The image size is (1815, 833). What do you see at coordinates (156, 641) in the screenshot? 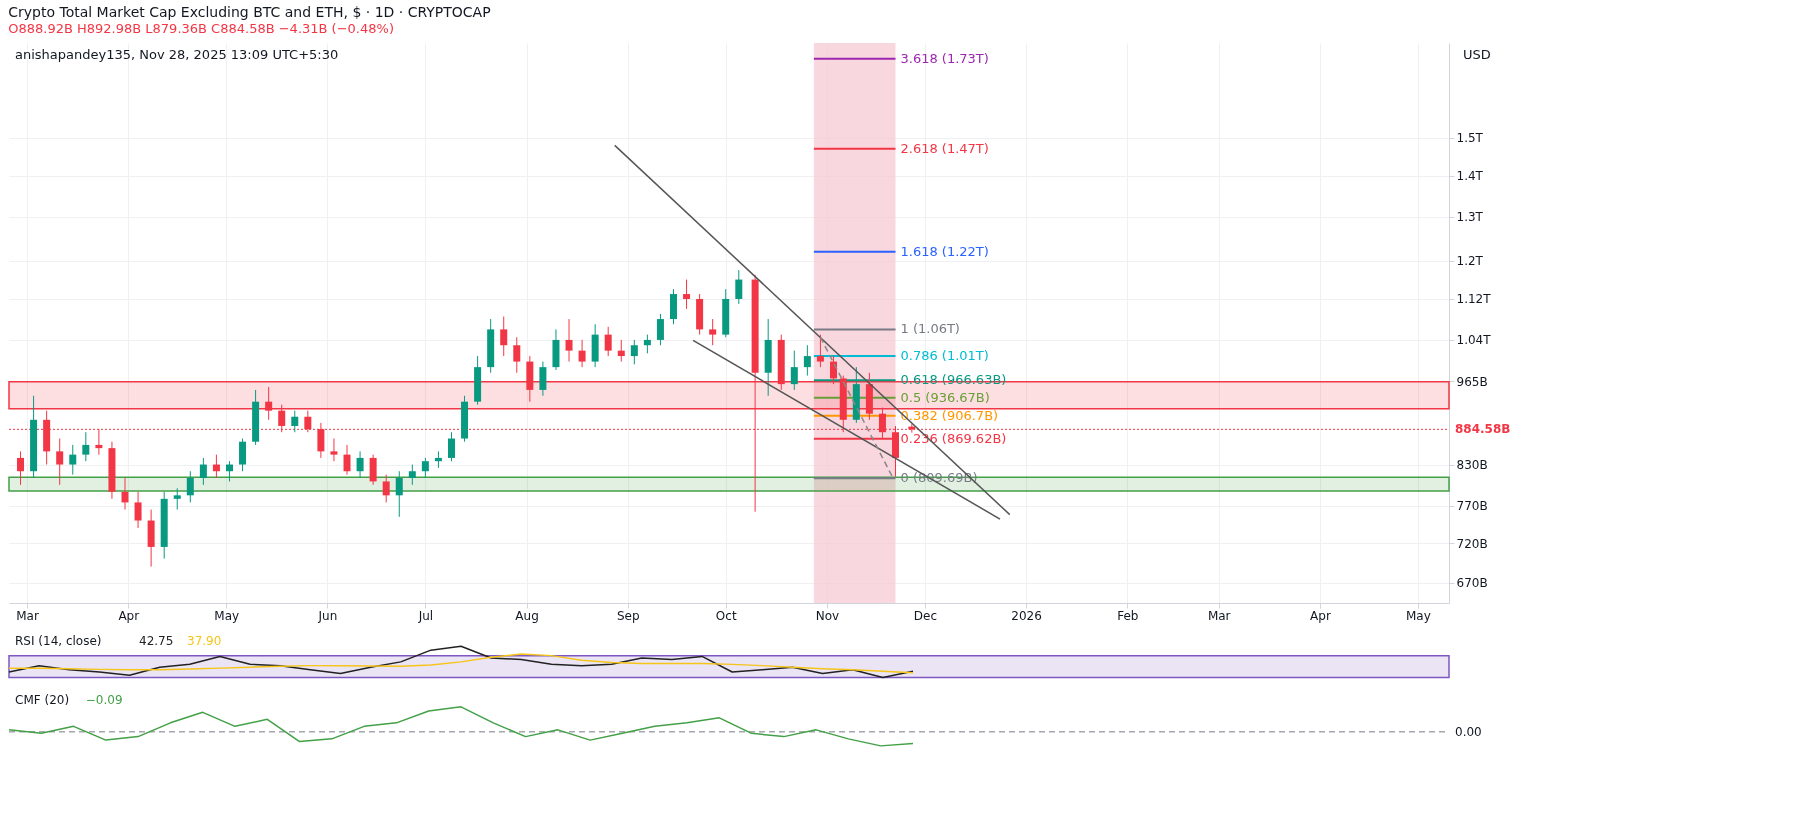
I see `annotation: 42.75` at bounding box center [156, 641].